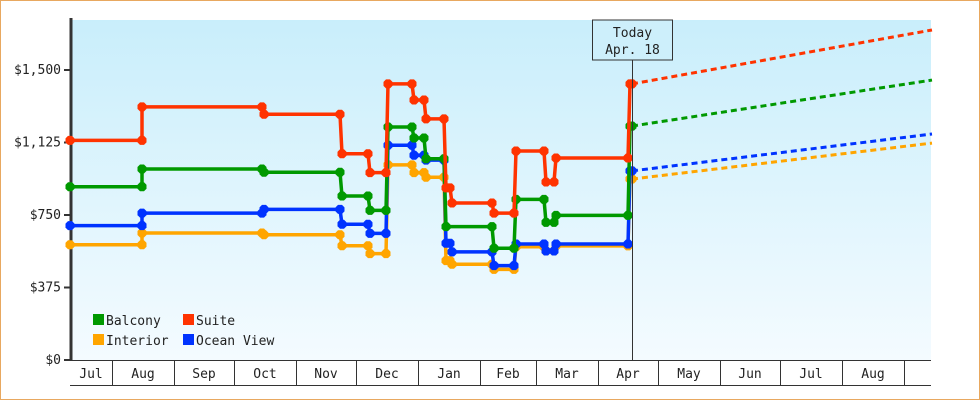 The image size is (980, 400). I want to click on legend-item: Interior, so click(131, 341).